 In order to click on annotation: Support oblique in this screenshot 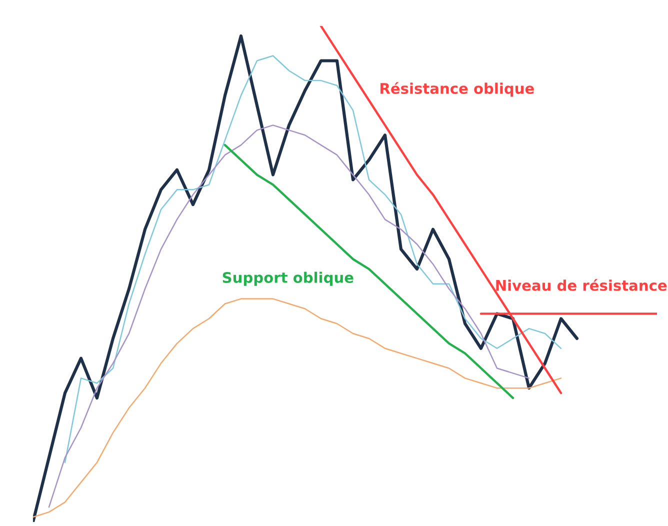, I will do `click(288, 279)`.